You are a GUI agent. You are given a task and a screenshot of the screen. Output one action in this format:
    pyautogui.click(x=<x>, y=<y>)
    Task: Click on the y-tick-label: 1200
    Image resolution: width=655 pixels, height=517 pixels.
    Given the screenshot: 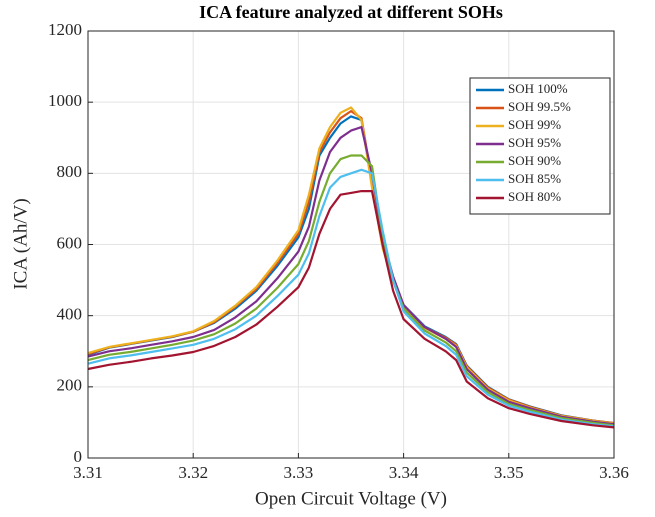 What is the action you would take?
    pyautogui.click(x=65, y=29)
    